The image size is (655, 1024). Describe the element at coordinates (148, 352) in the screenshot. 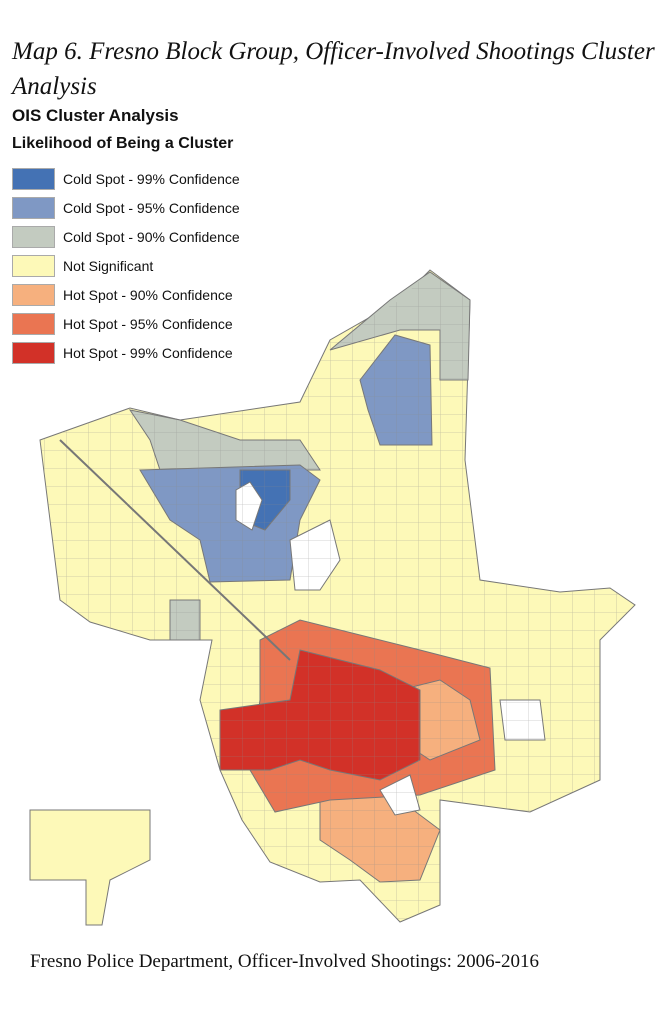

I see `legend-label: Hot Spot - 99% Confidence` at that location.